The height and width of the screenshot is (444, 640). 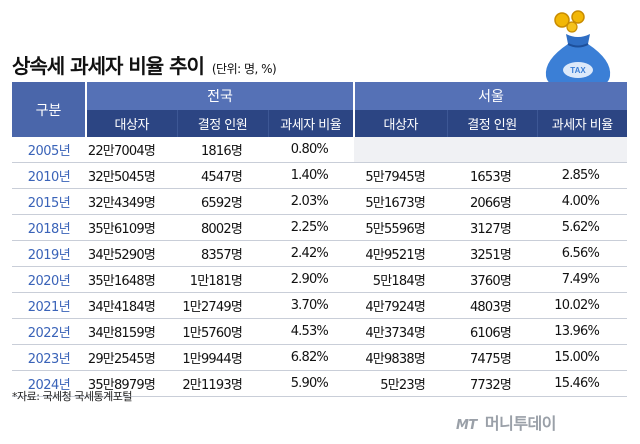 What do you see at coordinates (131, 305) in the screenshot?
I see `national-decedents-cell: 34만4184명` at bounding box center [131, 305].